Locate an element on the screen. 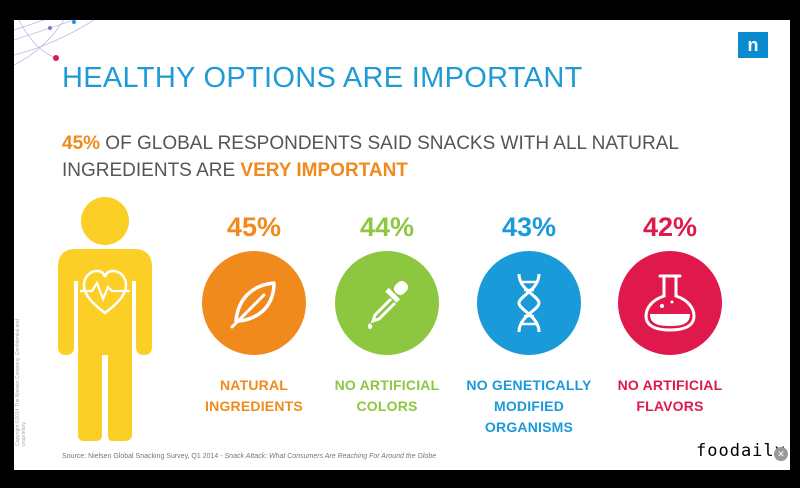 This screenshot has height=488, width=800. stat-label: NATURAL INGREDIENTS is located at coordinates (254, 395).